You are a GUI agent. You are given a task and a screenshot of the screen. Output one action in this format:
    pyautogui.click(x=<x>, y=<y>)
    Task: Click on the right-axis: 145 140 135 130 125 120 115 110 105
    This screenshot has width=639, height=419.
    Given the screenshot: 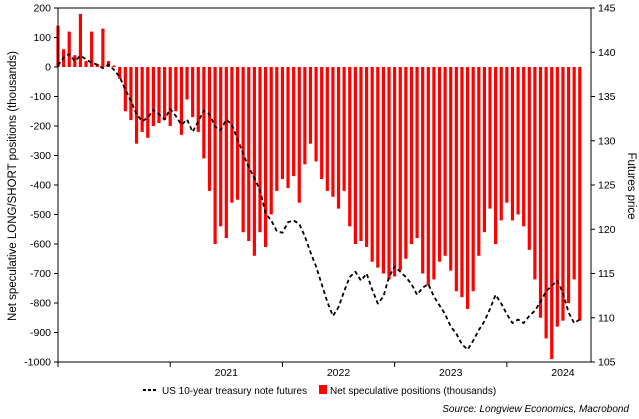 What is the action you would take?
    pyautogui.click(x=603, y=186)
    